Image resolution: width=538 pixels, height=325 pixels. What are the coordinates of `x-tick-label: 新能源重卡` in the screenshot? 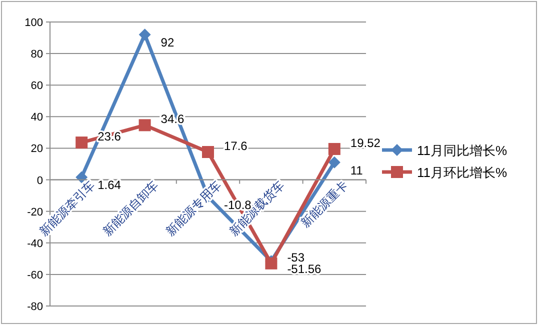 It's located at (324, 204).